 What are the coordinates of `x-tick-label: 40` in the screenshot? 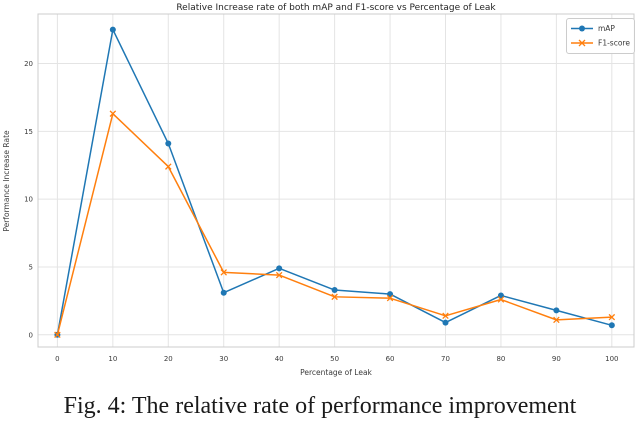 It's located at (279, 359).